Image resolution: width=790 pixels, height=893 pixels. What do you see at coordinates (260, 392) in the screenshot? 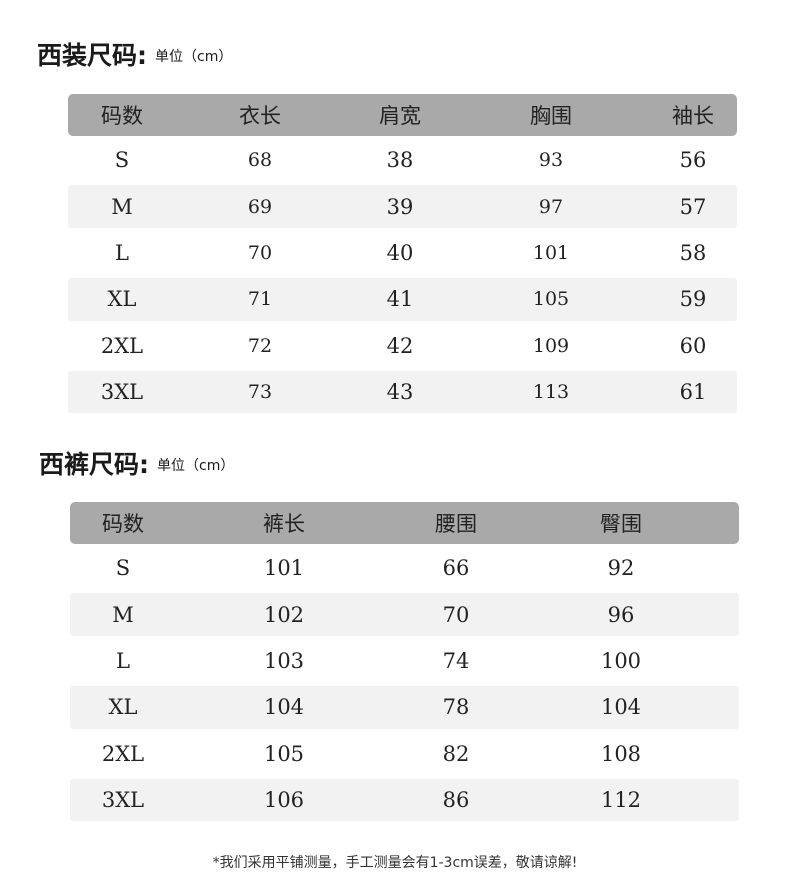
I see `table-cell: 73` at bounding box center [260, 392].